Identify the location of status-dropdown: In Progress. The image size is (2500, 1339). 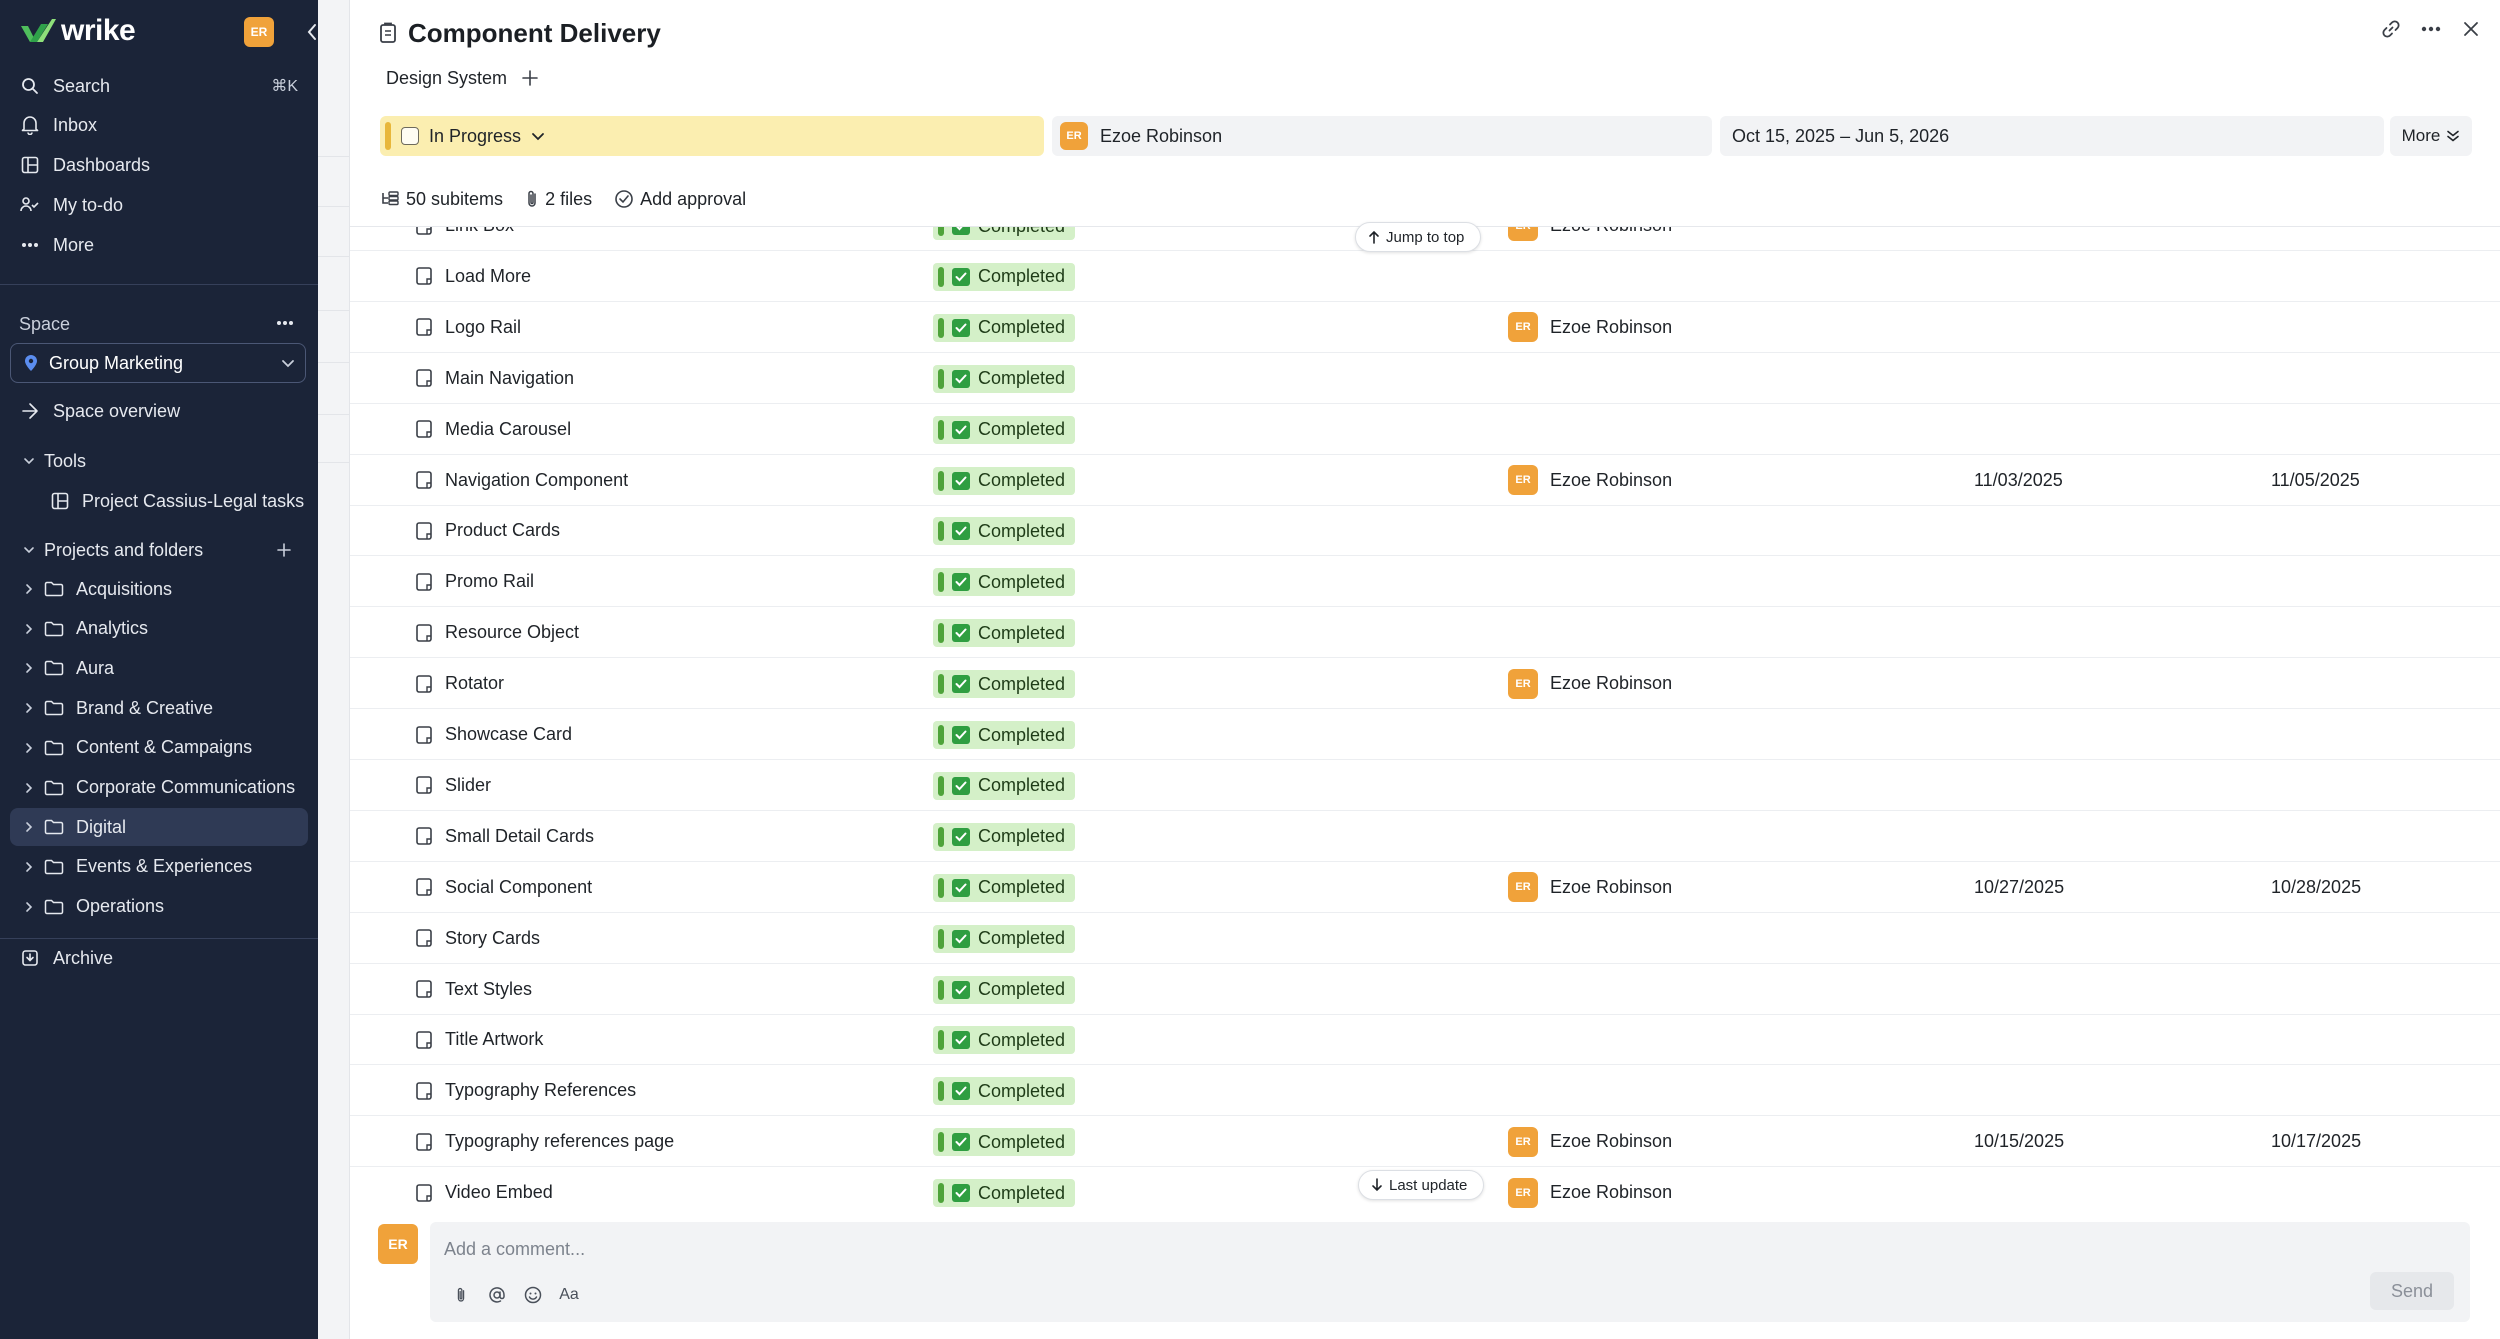
(712, 136).